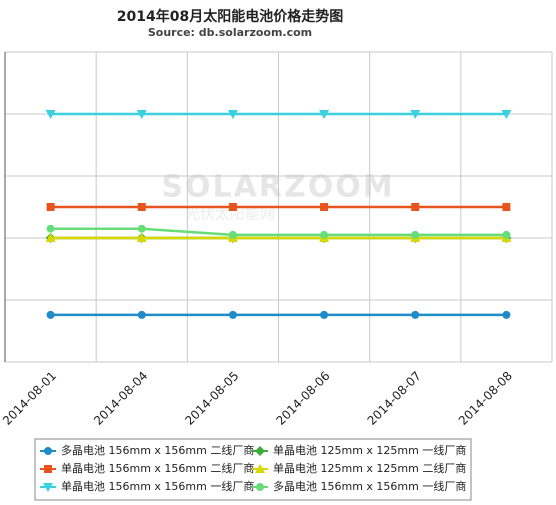 This screenshot has width=556, height=505. What do you see at coordinates (394, 398) in the screenshot?
I see `x-tick-label: 2014-08-07` at bounding box center [394, 398].